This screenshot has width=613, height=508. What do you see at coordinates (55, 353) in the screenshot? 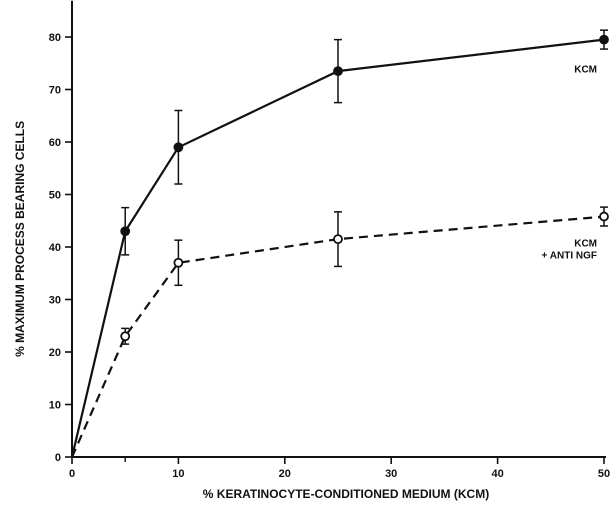
I see `y-tick-label: 20` at bounding box center [55, 353].